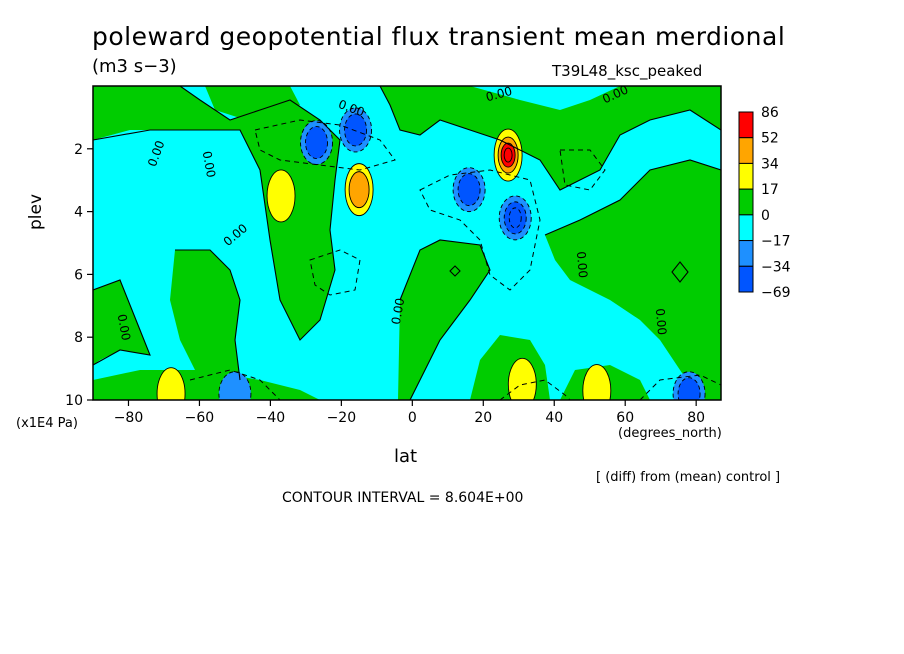  What do you see at coordinates (770, 113) in the screenshot?
I see `colorbar-label: 86` at bounding box center [770, 113].